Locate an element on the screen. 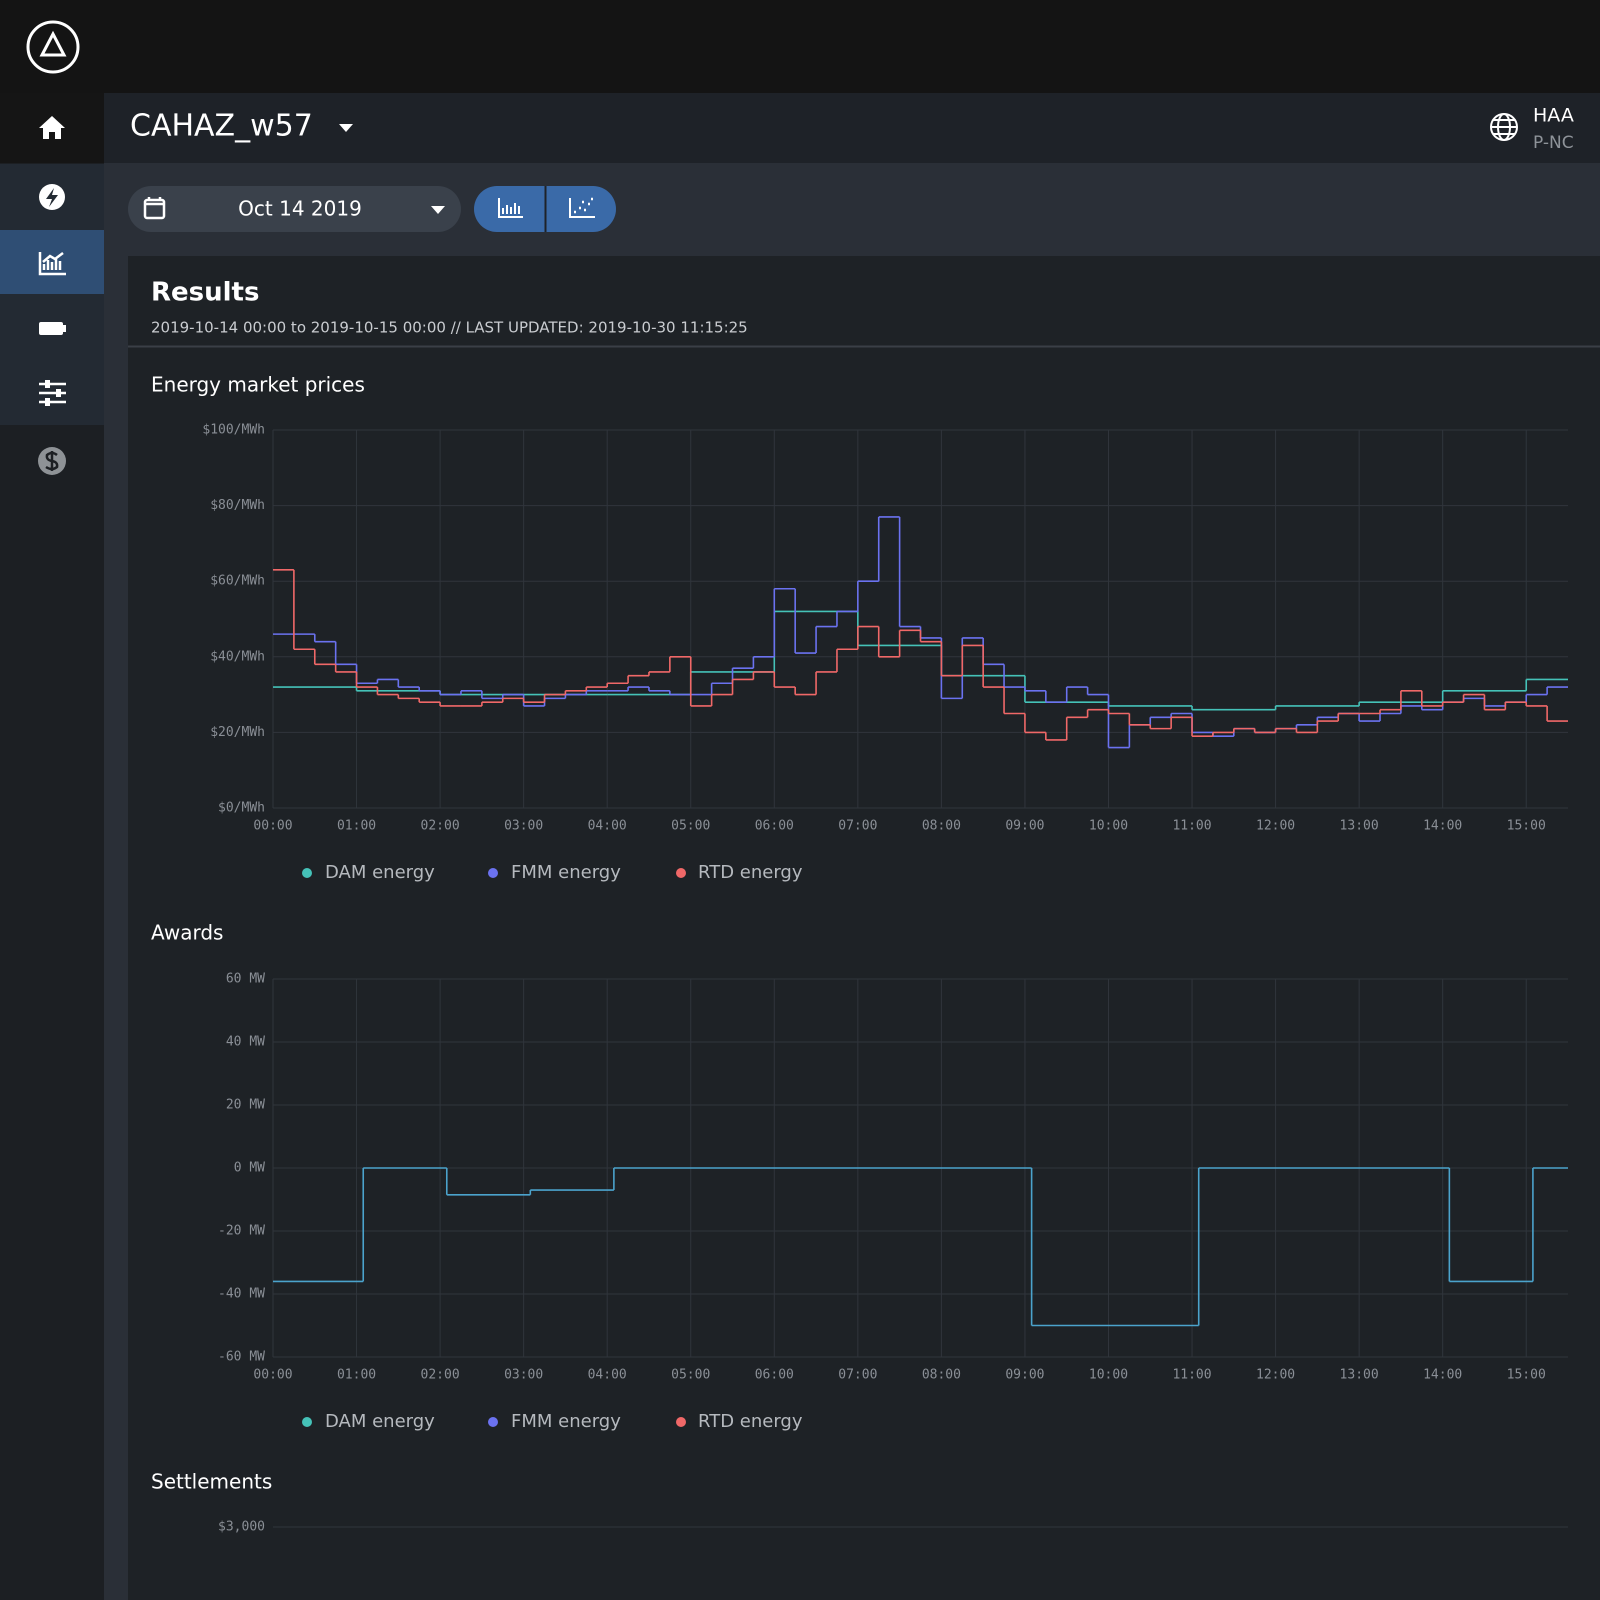  globe-line is located at coordinates (1504, 127).